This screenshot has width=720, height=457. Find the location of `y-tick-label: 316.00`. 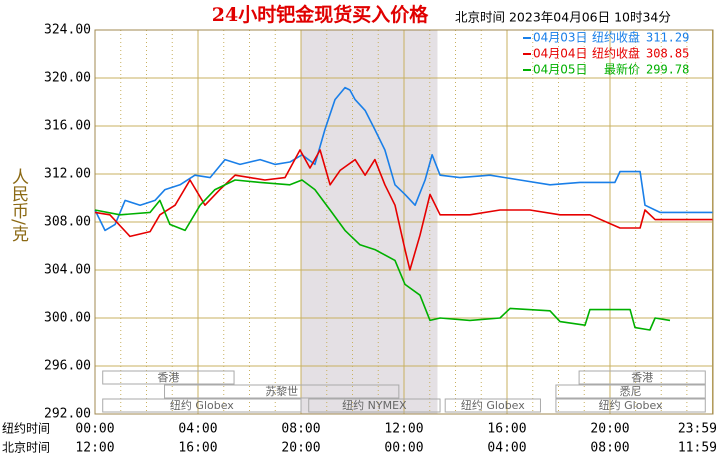

y-tick-label: 316.00 is located at coordinates (67, 126).